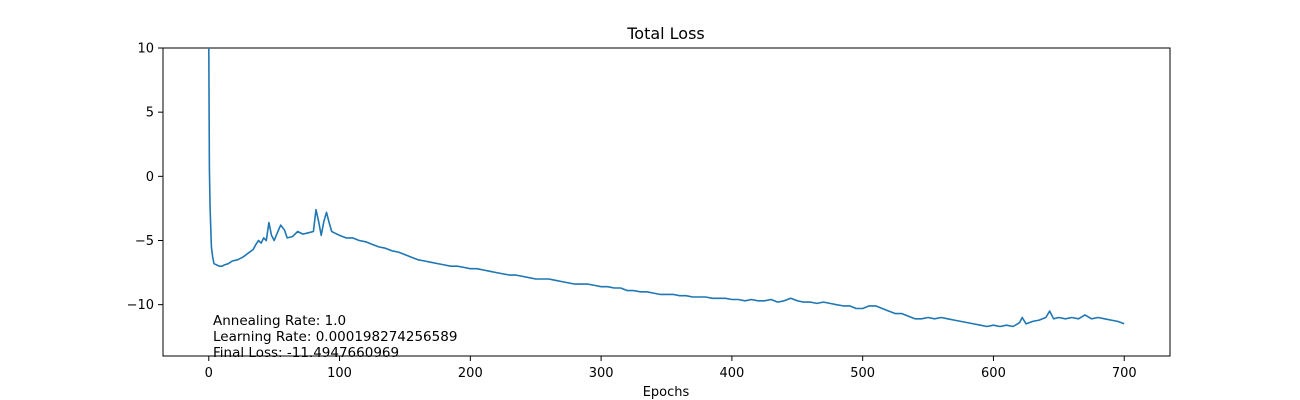  I want to click on x-tick-label: 700, so click(1124, 373).